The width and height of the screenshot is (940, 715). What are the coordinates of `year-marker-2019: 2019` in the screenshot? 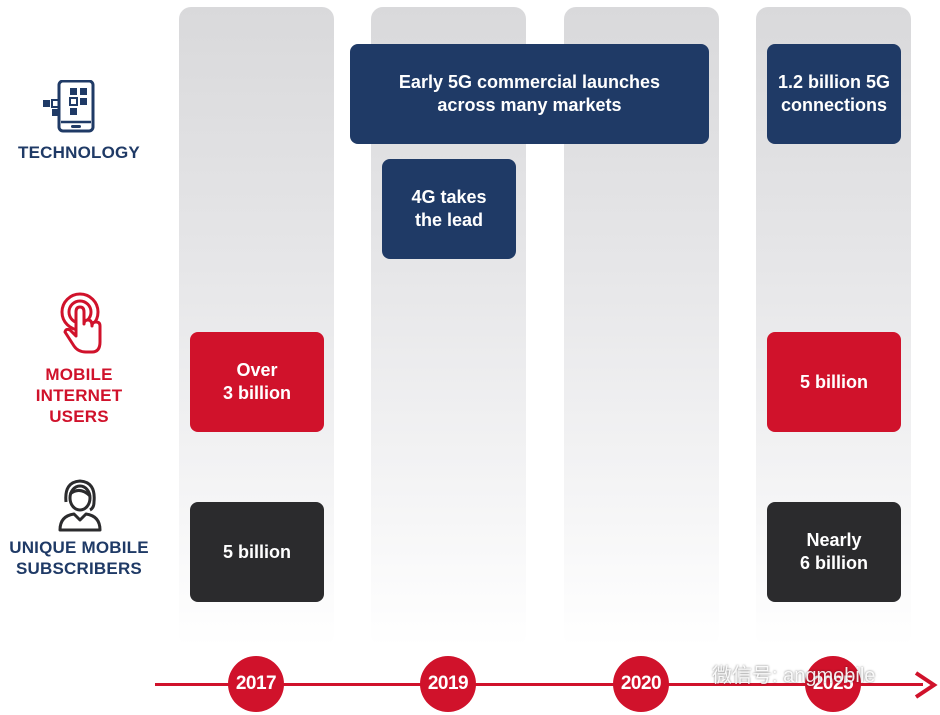 It's located at (448, 684).